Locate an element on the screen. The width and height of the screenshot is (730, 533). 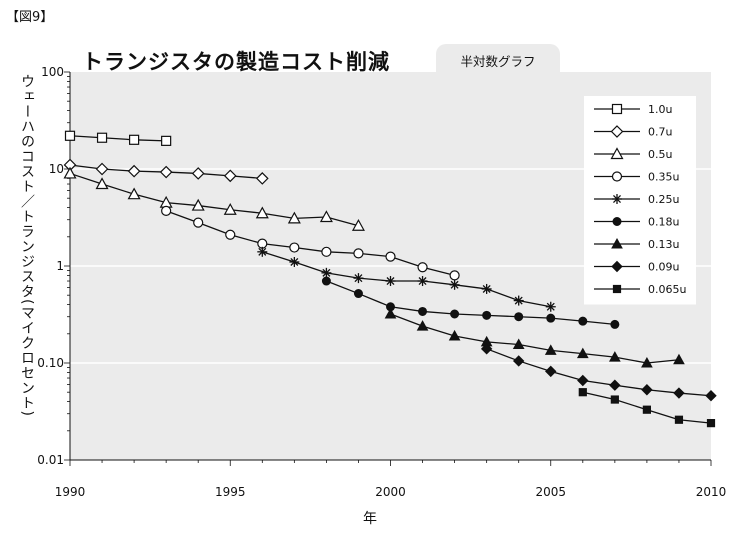
x-tick-label: 2000 is located at coordinates (390, 492).